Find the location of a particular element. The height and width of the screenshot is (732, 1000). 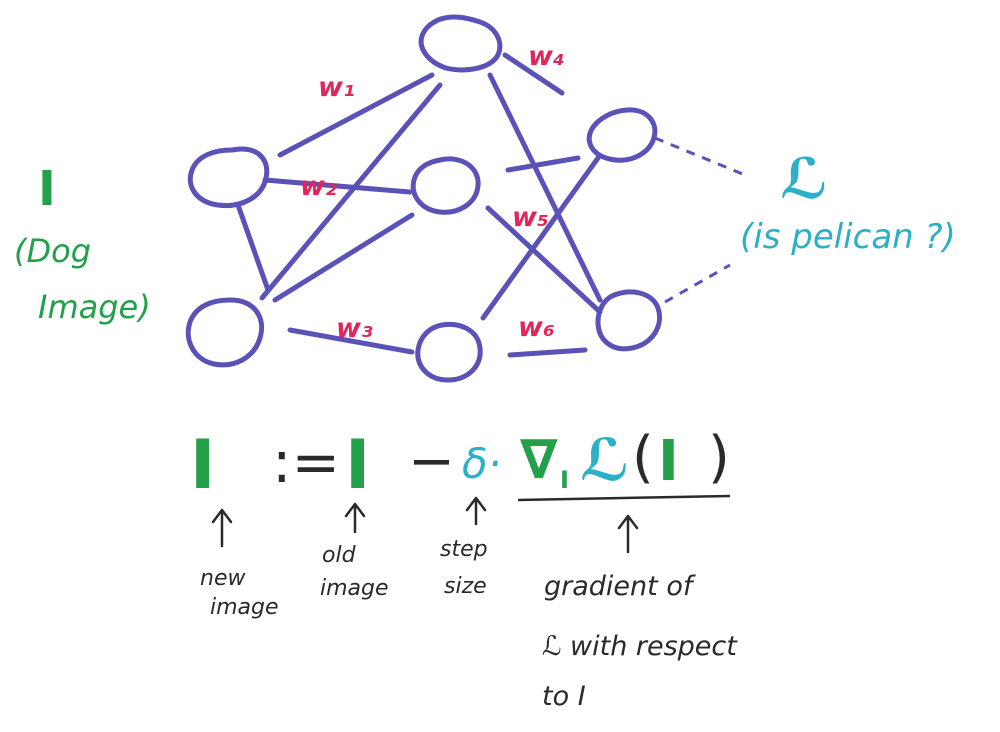

edge-in1-in2-cross is located at coordinates (253, 247).